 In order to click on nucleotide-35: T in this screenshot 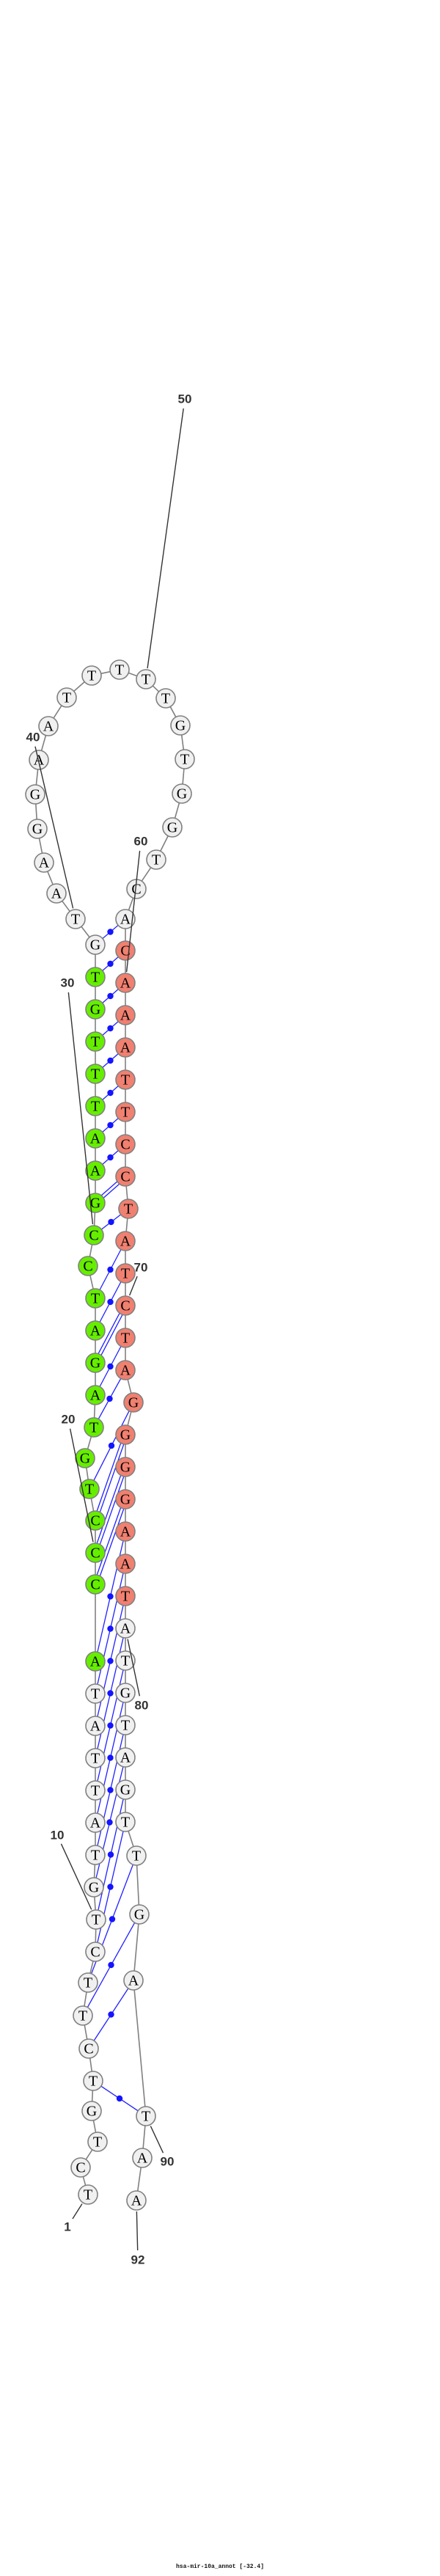, I will do `click(95, 1074)`.